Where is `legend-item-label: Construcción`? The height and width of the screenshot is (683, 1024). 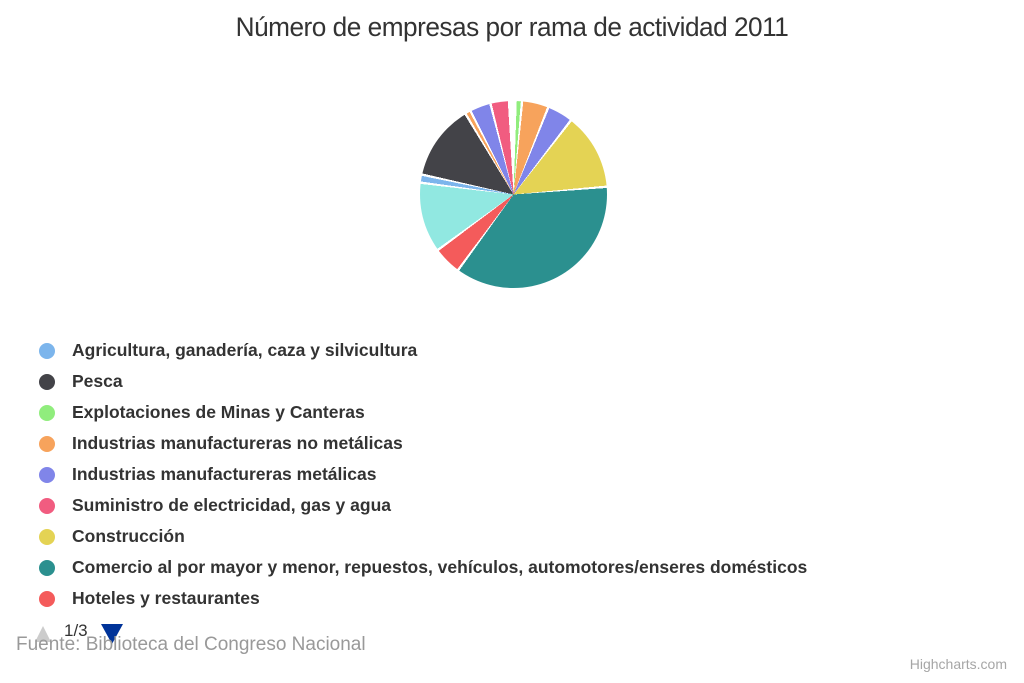
legend-item-label: Construcción is located at coordinates (128, 536).